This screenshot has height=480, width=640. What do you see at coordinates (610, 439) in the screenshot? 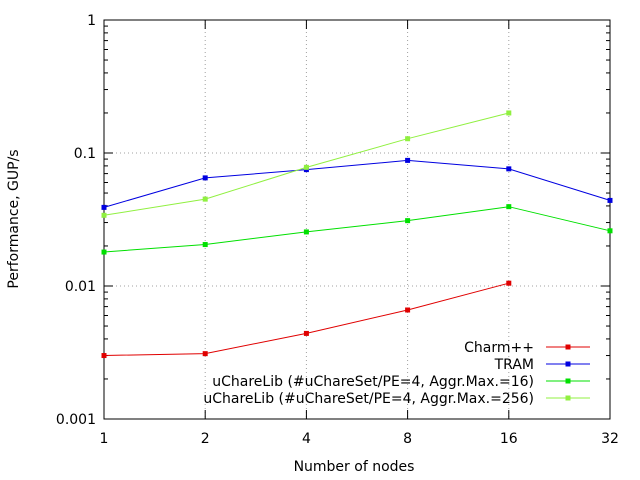
I see `x-tick-label: 32` at bounding box center [610, 439].